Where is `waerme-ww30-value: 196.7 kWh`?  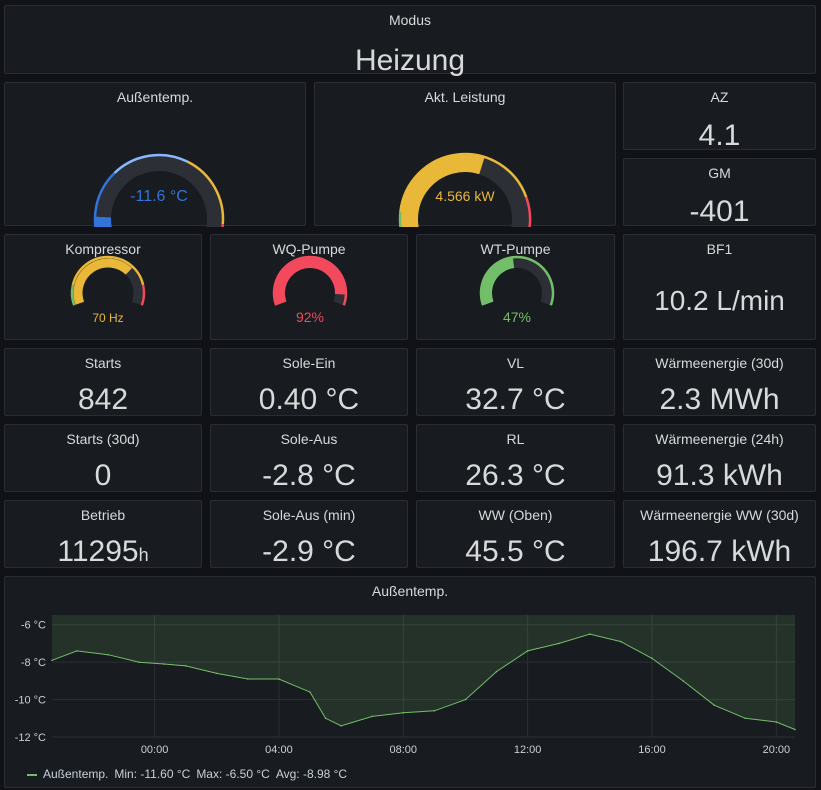
waerme-ww30-value: 196.7 kWh is located at coordinates (719, 551).